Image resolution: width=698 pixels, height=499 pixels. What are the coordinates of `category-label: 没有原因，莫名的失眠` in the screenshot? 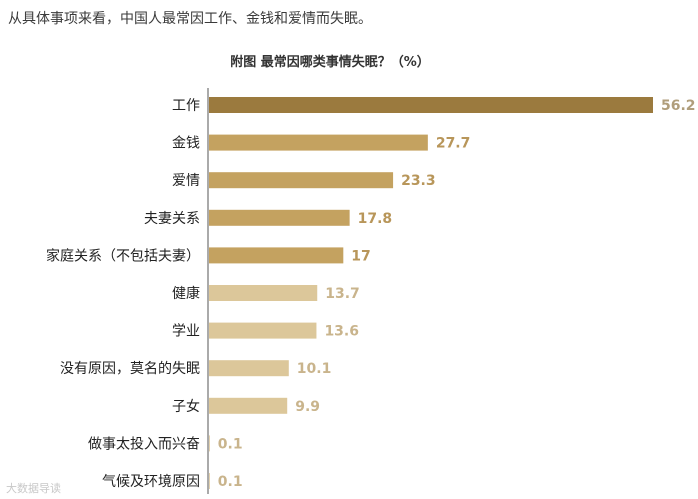 It's located at (130, 369).